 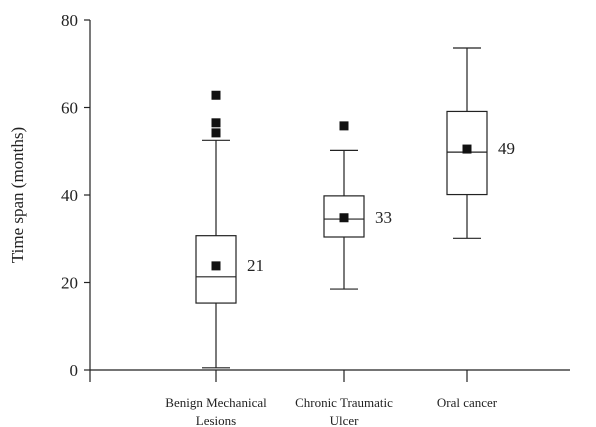 What do you see at coordinates (69, 20) in the screenshot?
I see `y-tick-label: 80` at bounding box center [69, 20].